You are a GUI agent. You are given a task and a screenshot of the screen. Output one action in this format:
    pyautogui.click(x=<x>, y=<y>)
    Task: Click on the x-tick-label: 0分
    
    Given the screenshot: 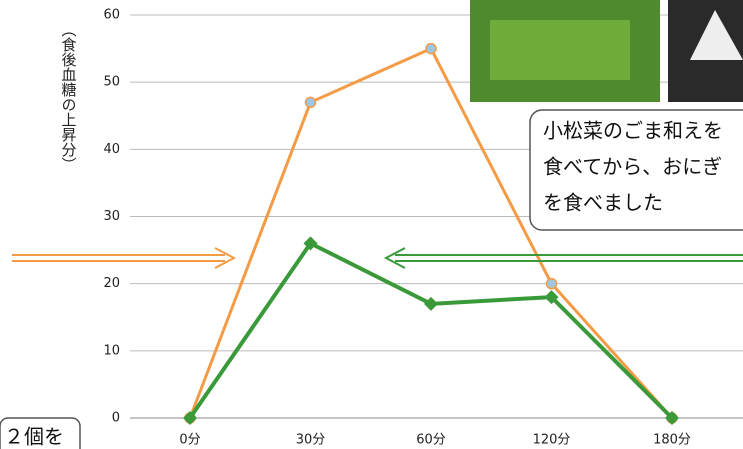 What is the action you would take?
    pyautogui.click(x=189, y=440)
    